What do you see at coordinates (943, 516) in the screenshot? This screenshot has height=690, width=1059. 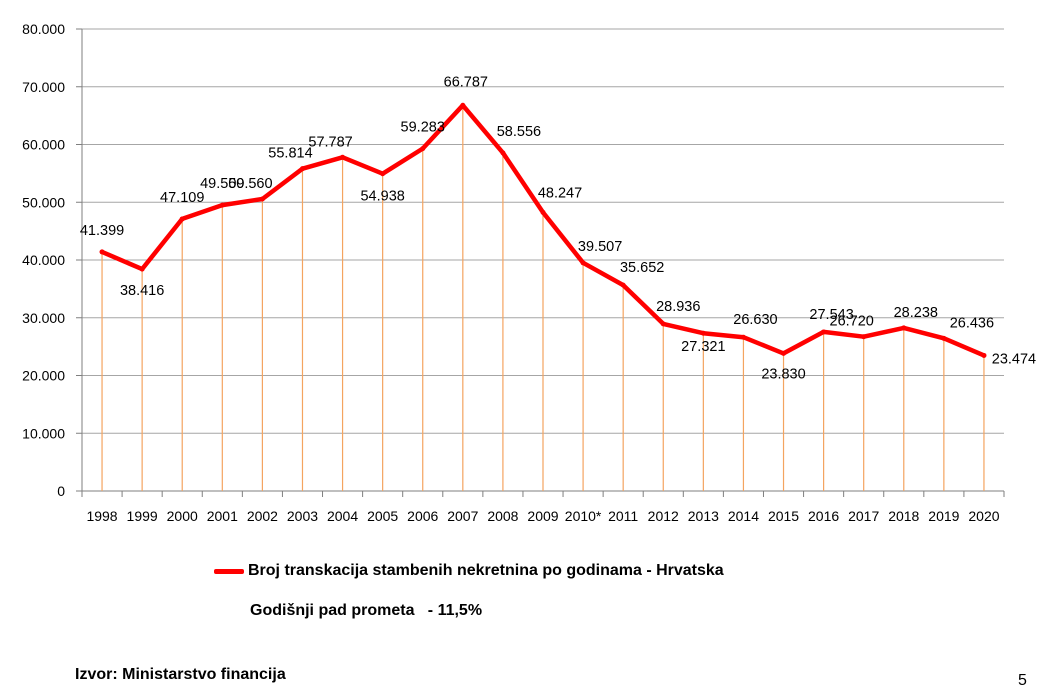 I see `x-tick-label: 2019` at bounding box center [943, 516].